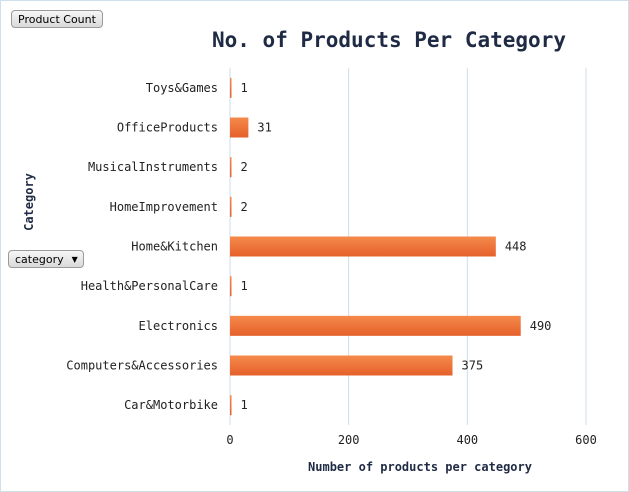 The image size is (629, 492). What do you see at coordinates (420, 467) in the screenshot?
I see `x-axis-label: Number of products per category` at bounding box center [420, 467].